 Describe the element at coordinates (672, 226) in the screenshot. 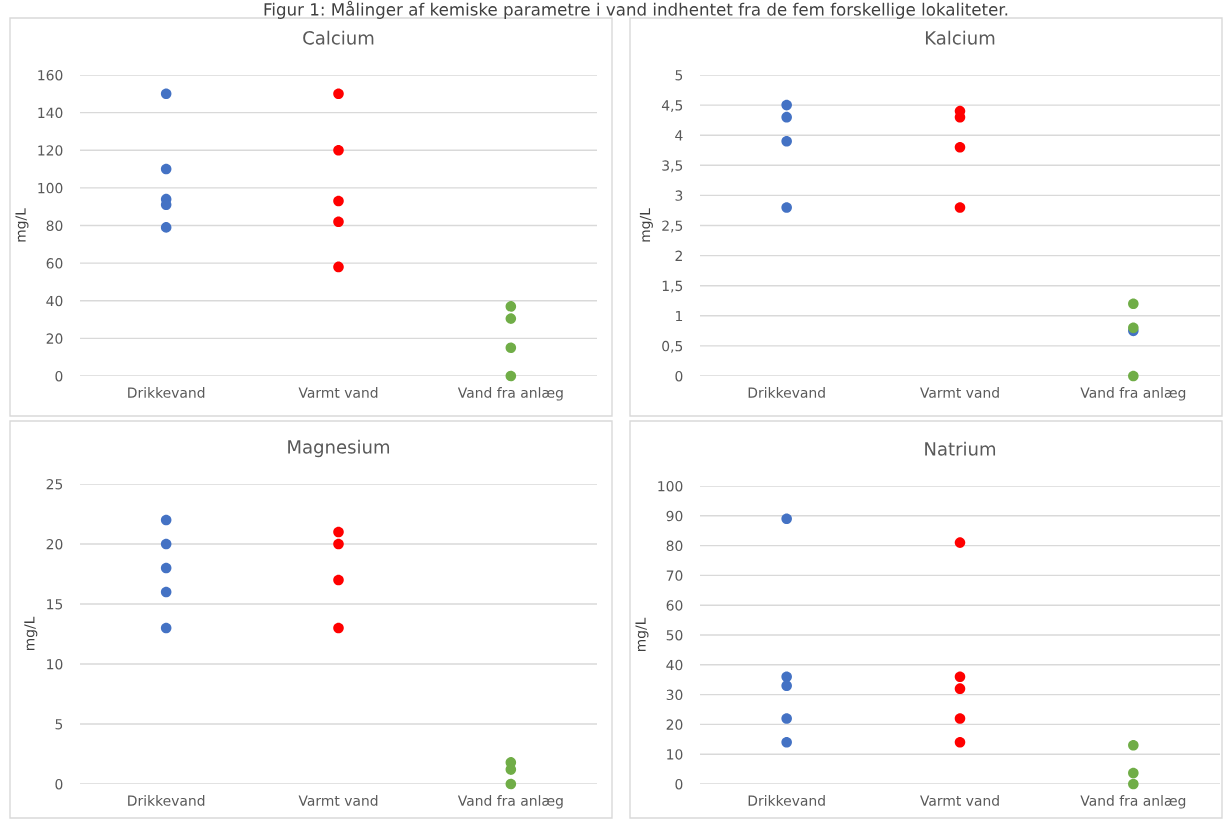

I see `y-tick-label: 2,5` at that location.